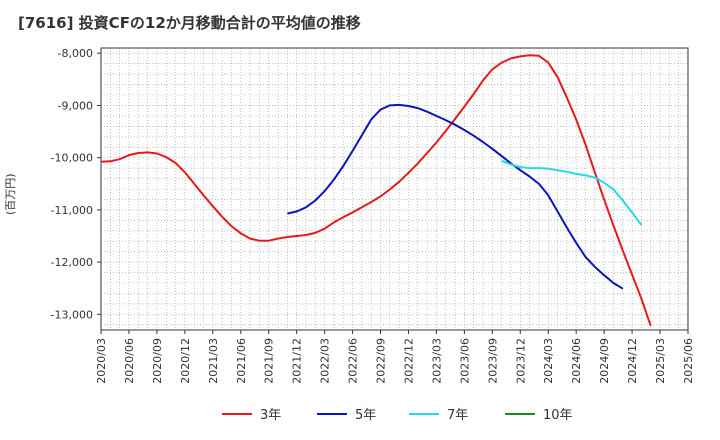  What do you see at coordinates (297, 361) in the screenshot?
I see `x-tick-label: 2021/12` at bounding box center [297, 361].